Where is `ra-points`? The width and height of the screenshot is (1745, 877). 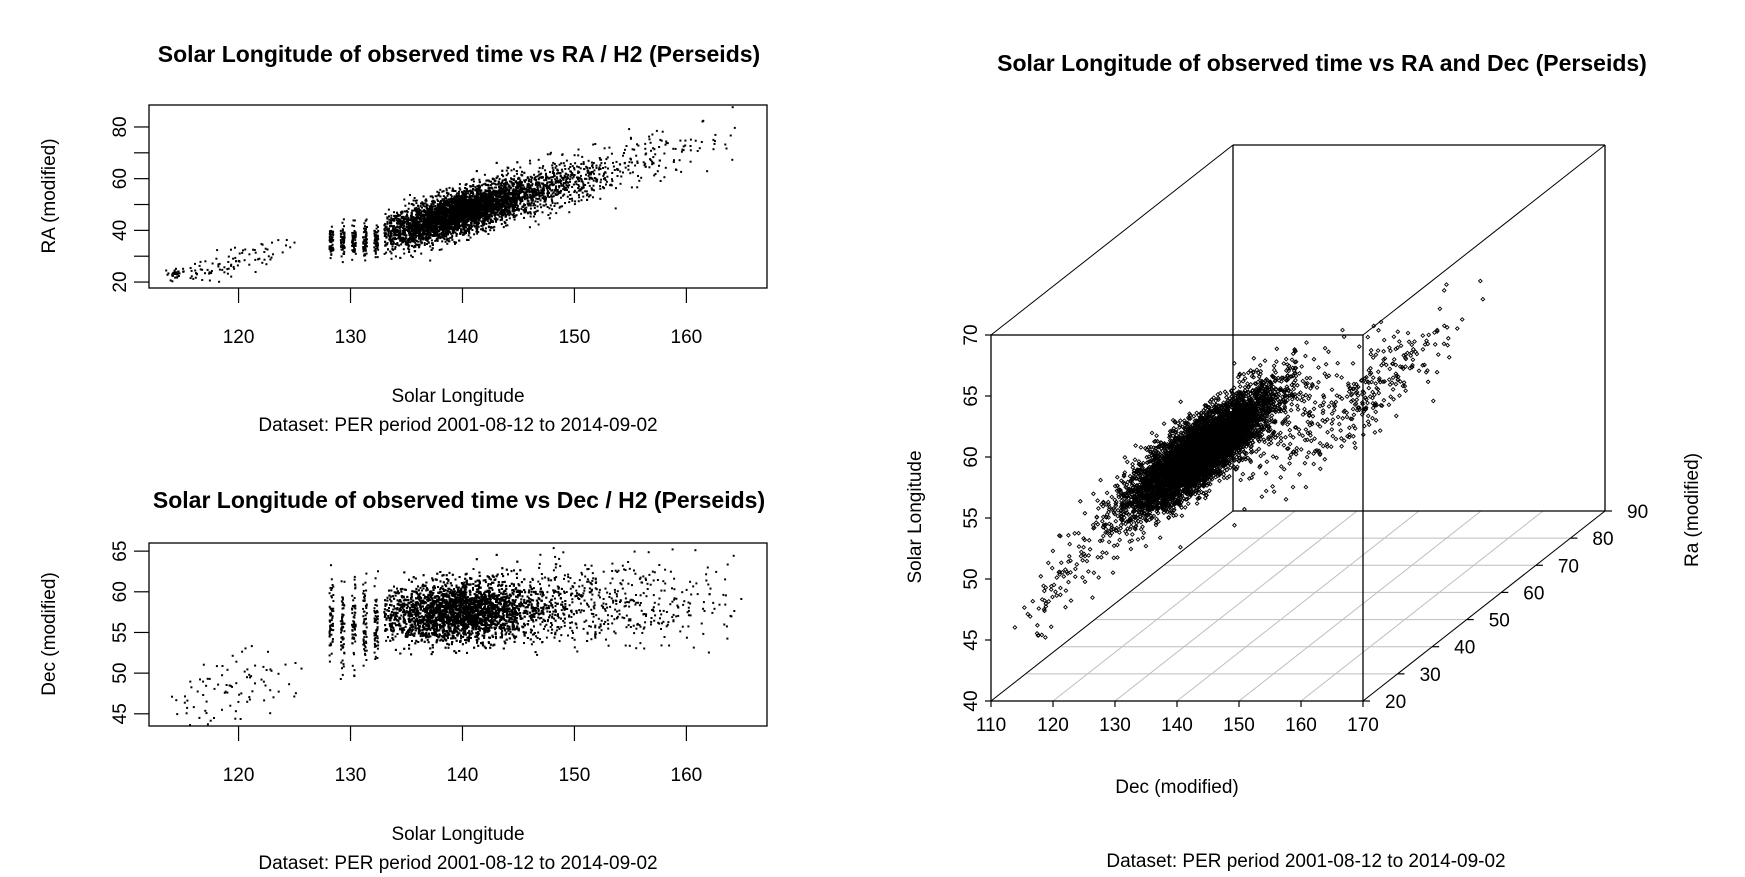 ra-points is located at coordinates (450, 194).